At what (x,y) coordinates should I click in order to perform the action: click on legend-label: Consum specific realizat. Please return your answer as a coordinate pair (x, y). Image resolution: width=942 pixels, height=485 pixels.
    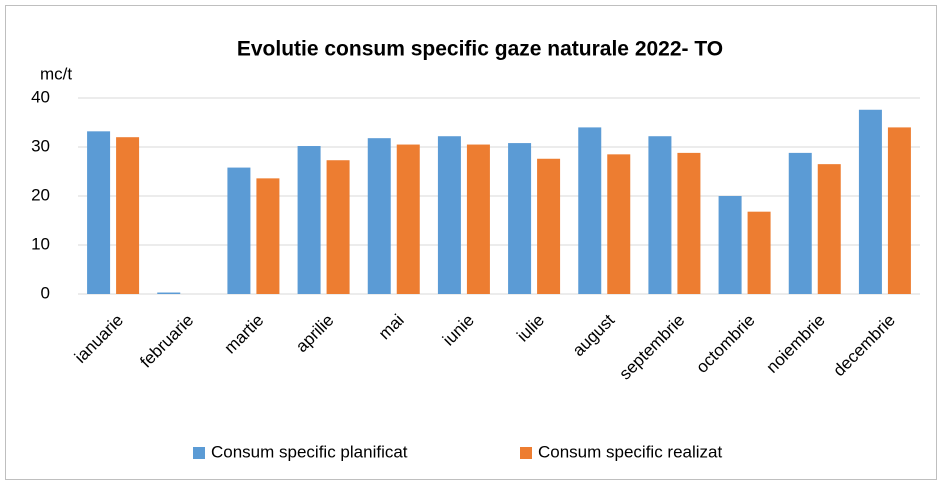
    Looking at the image, I should click on (630, 451).